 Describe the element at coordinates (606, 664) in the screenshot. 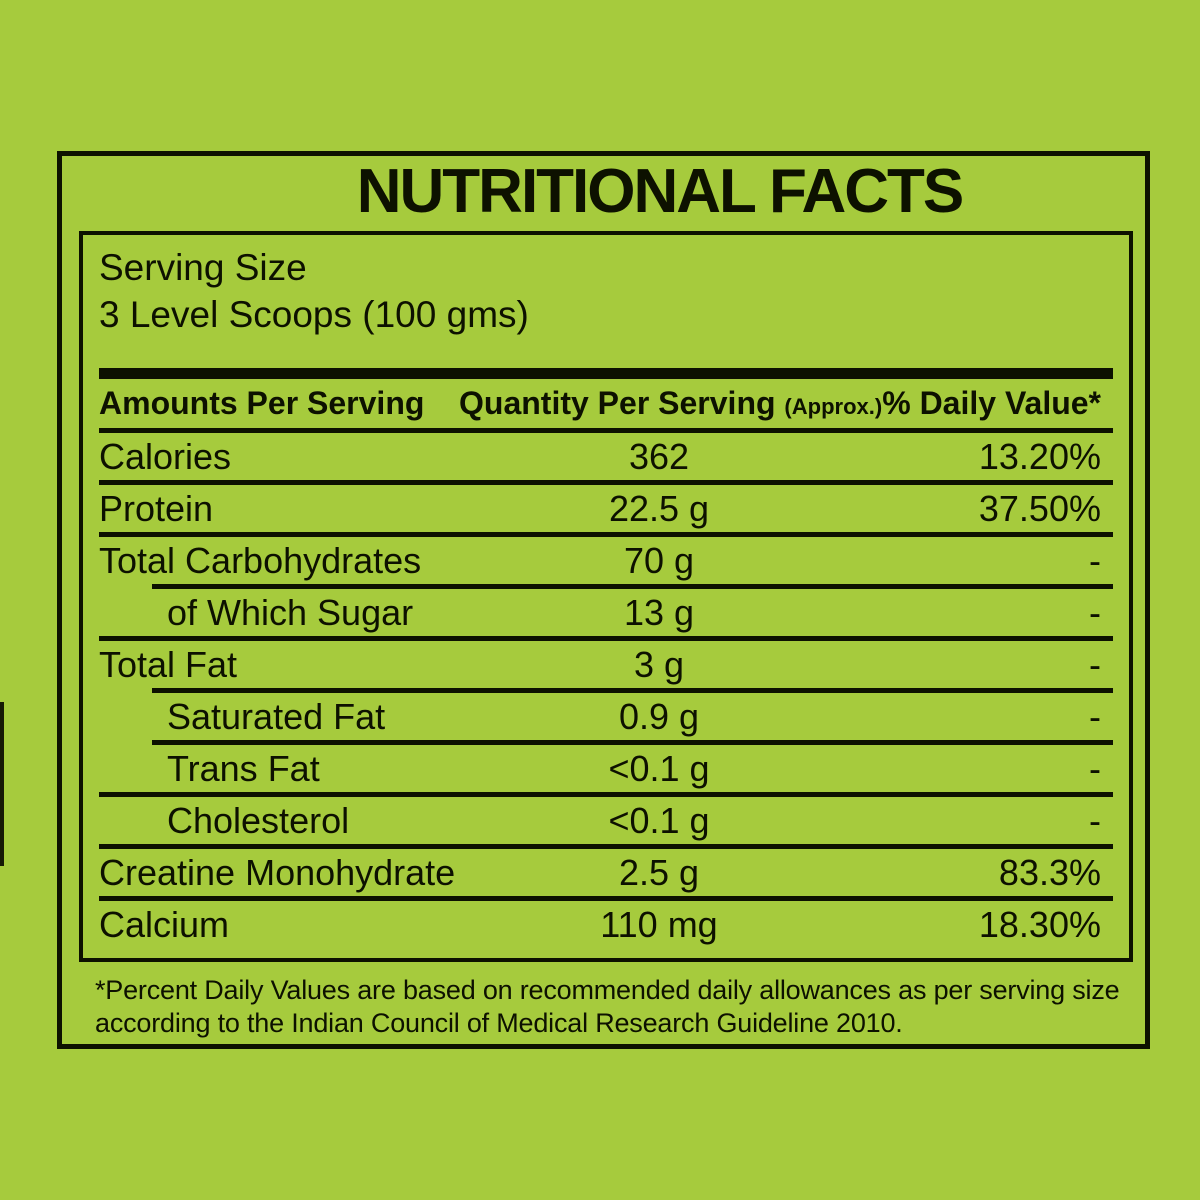

I see `nutrient-row: Total Fat 3 g -` at that location.